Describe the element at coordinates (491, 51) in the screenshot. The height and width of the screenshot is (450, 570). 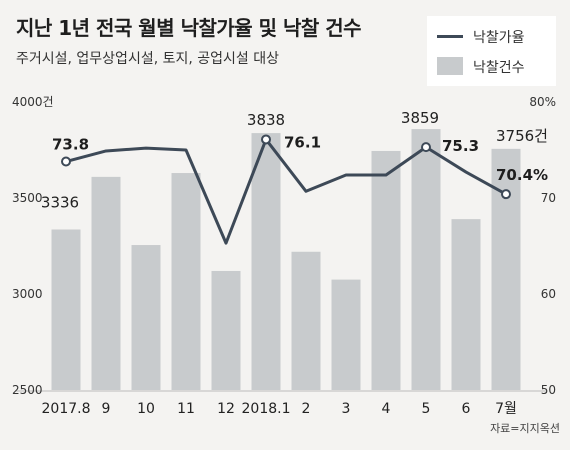
I see `legend: 낙찰가율 낙찰건수` at that location.